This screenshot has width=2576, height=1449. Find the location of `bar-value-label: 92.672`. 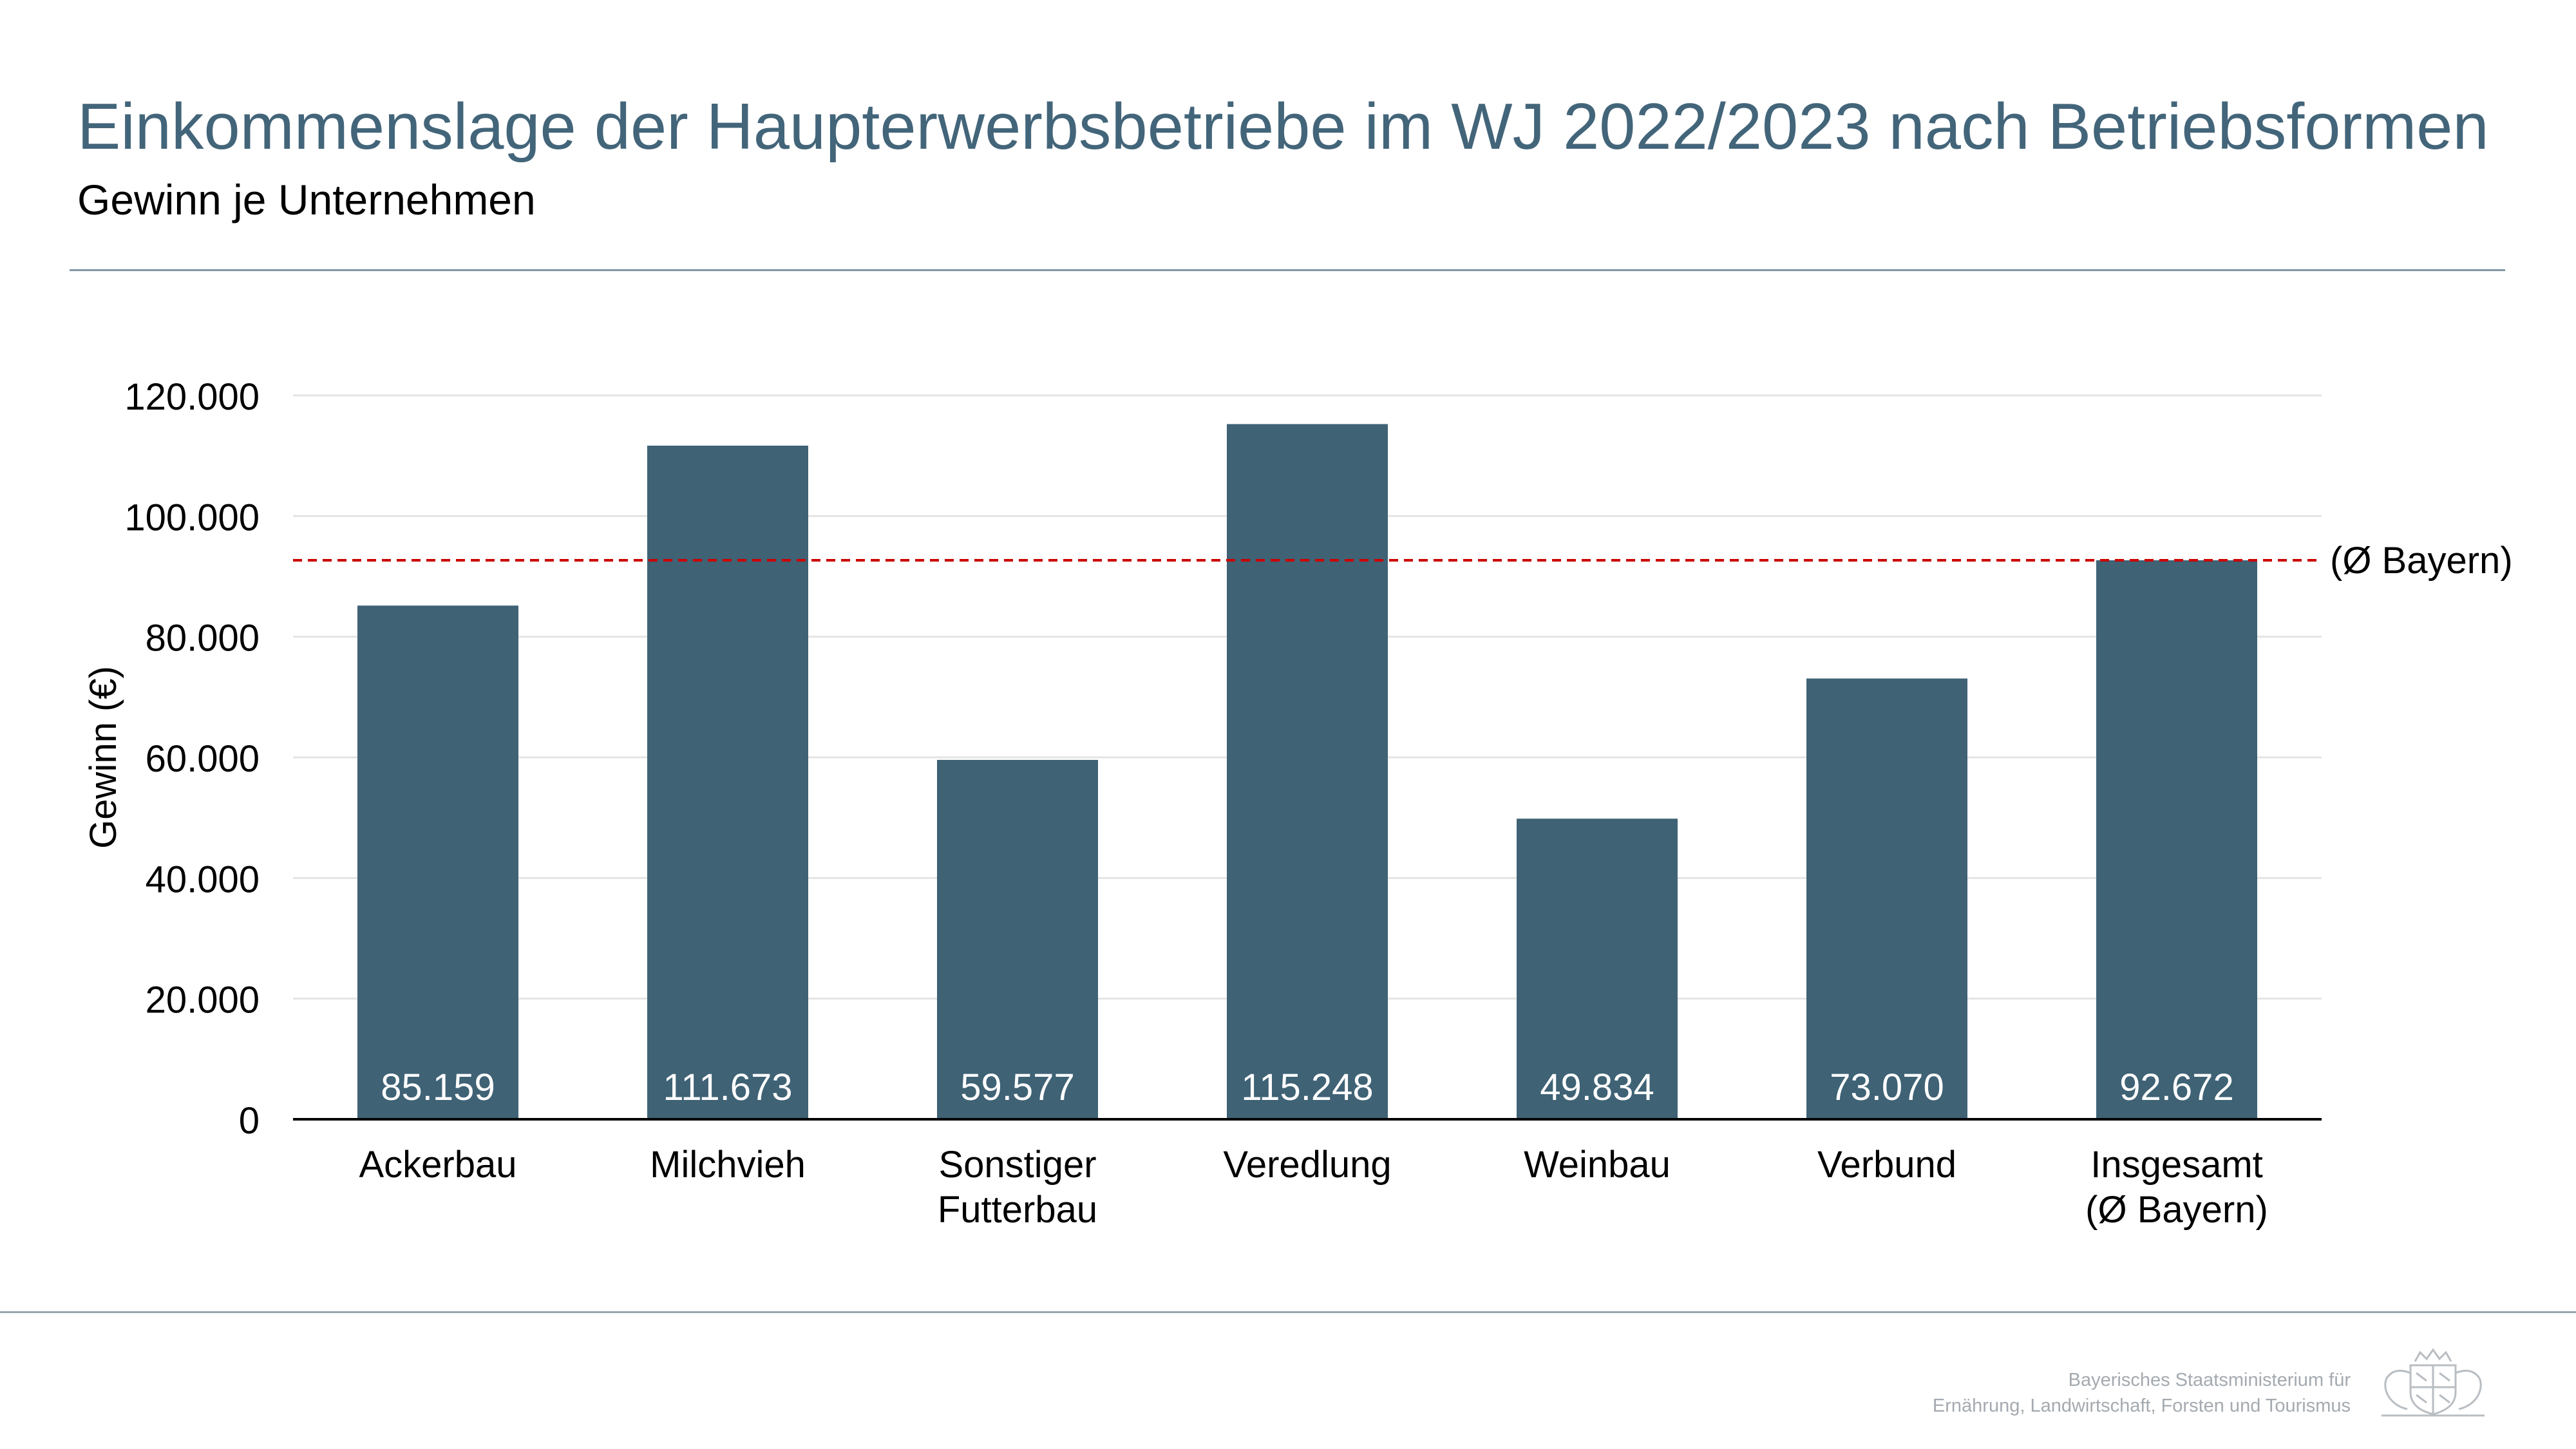

bar-value-label: 92.672 is located at coordinates (2176, 1087).